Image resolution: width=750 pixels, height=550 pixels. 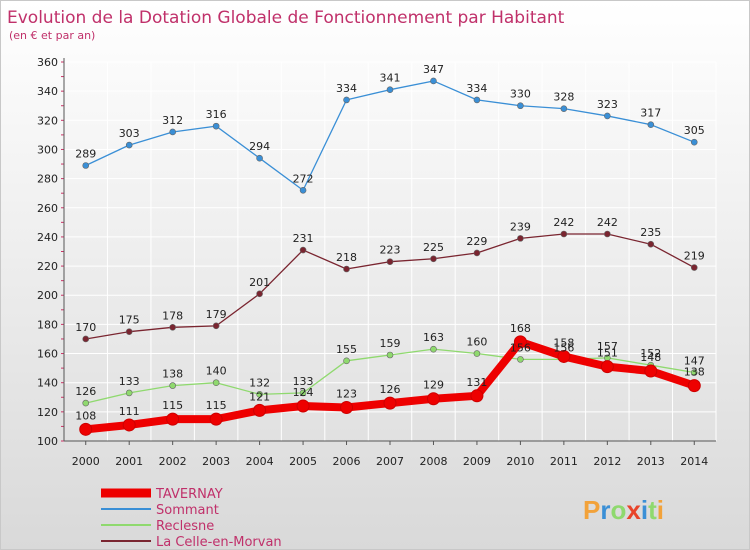 I want to click on data-label: 229, so click(x=476, y=241).